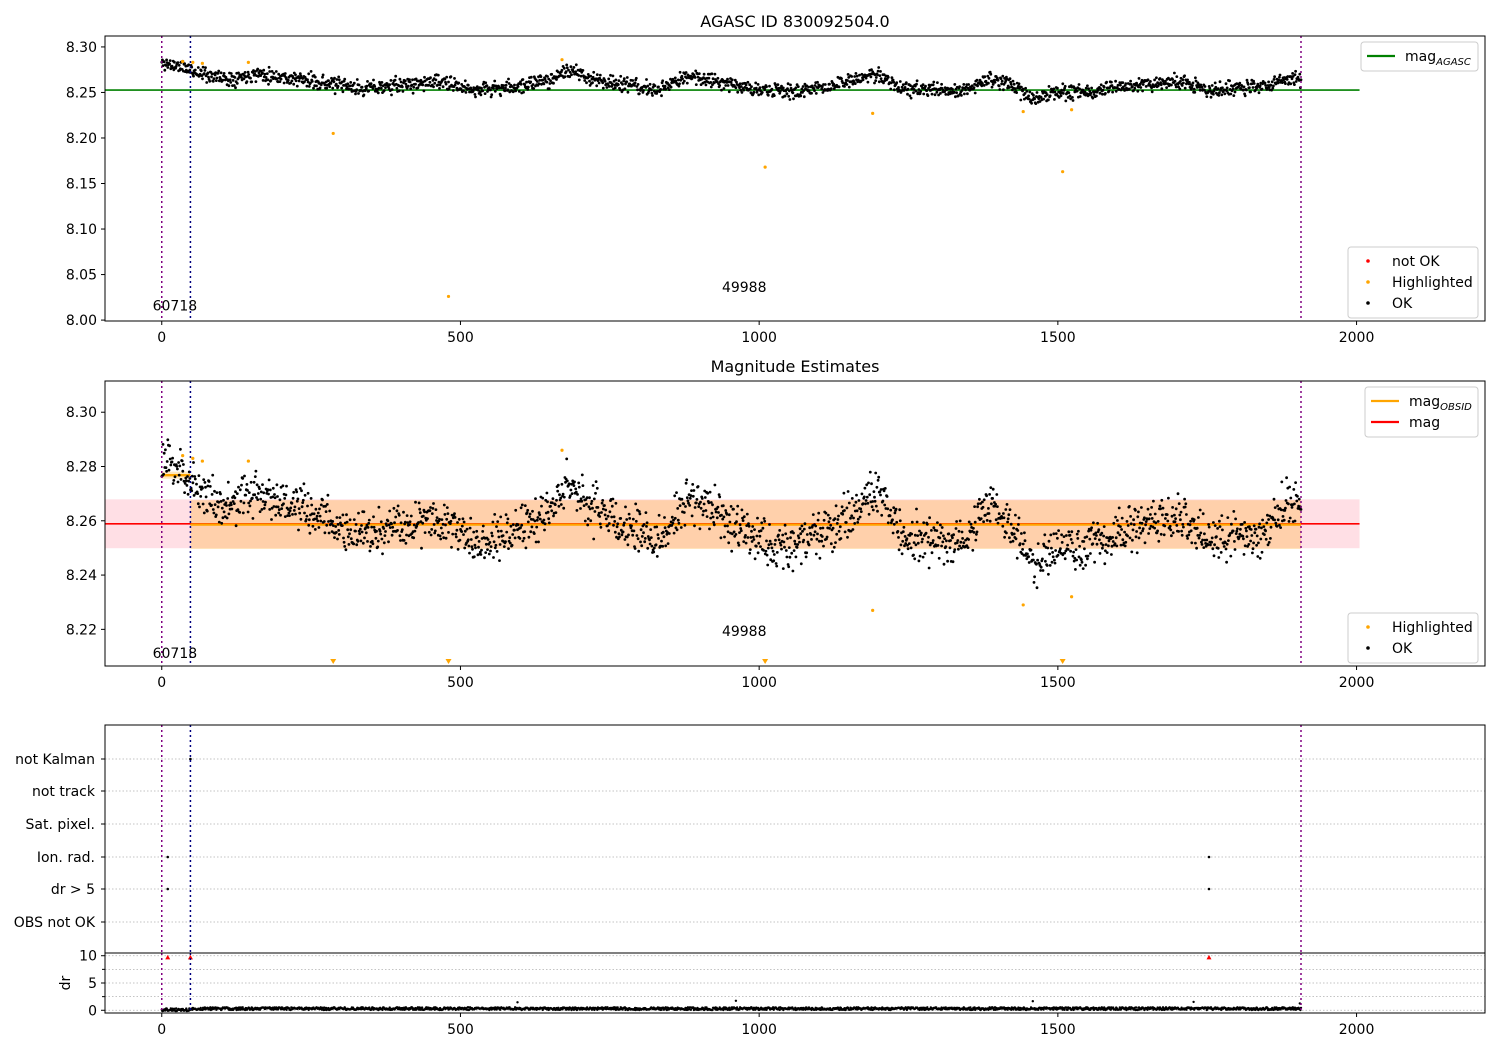  What do you see at coordinates (81, 93) in the screenshot?
I see `y-tick-label: 8.25` at bounding box center [81, 93].